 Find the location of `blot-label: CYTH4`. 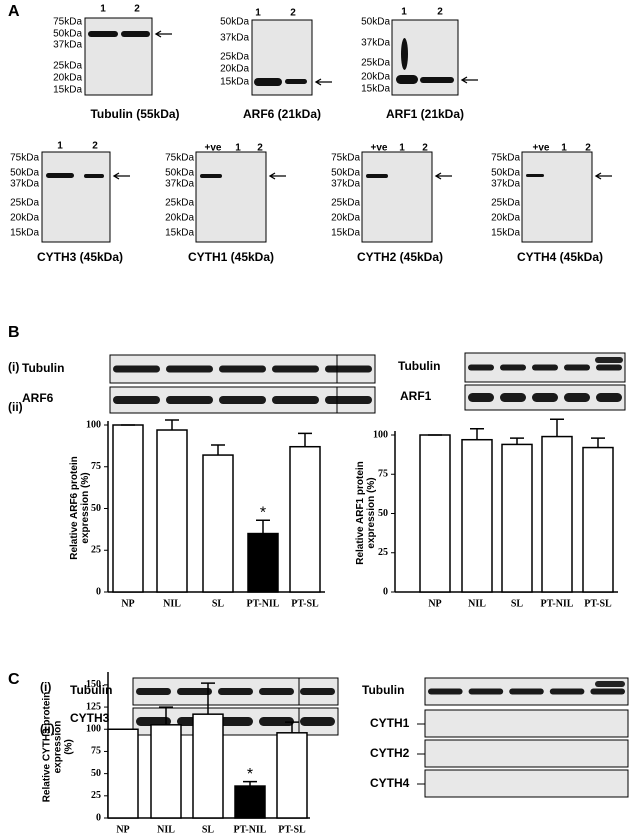

blot-label: CYTH4 is located at coordinates (390, 783).